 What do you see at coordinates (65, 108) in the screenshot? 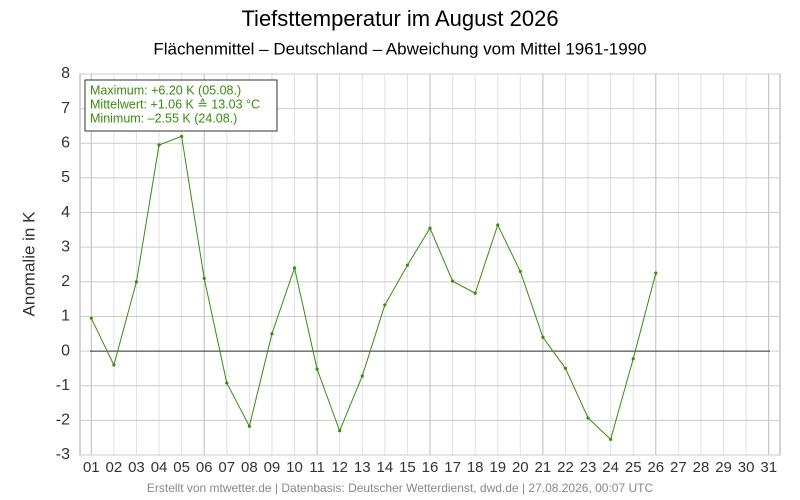
I see `y-tick-label: 7` at bounding box center [65, 108].